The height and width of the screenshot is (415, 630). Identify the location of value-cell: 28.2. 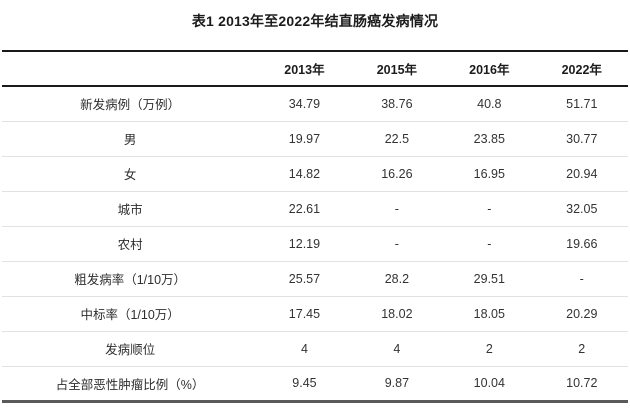
(397, 278).